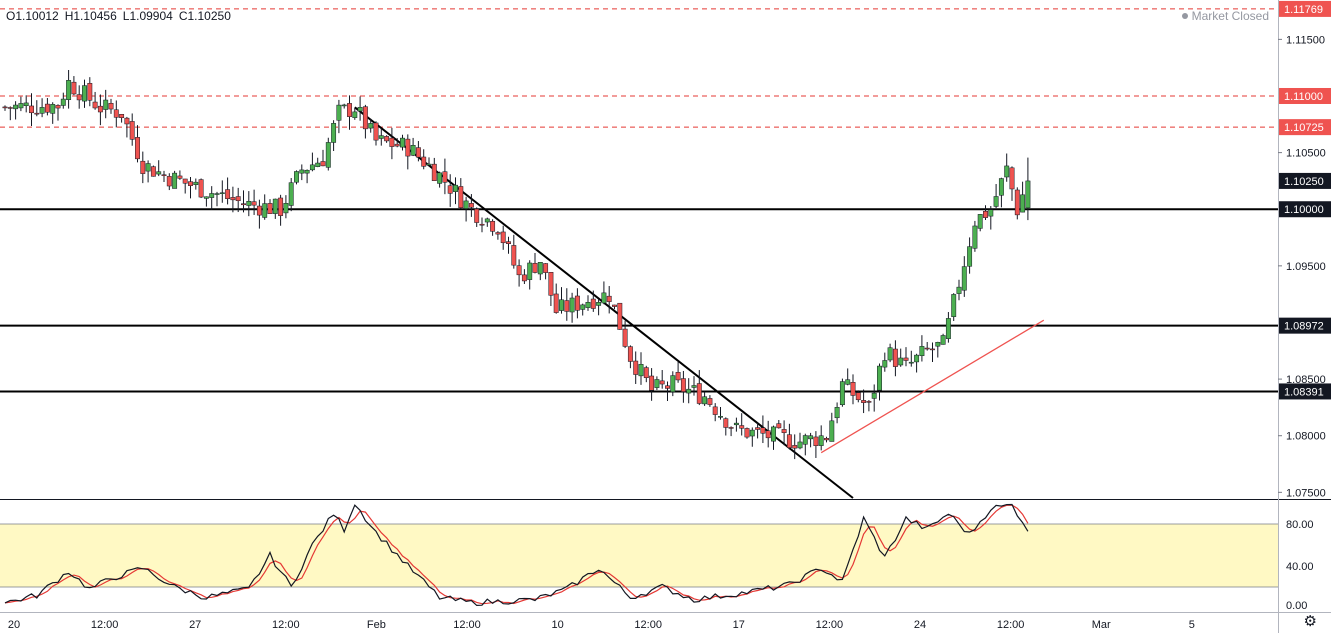 This screenshot has height=633, width=1331. I want to click on price-level-tag-label: 1.10725, so click(1304, 128).